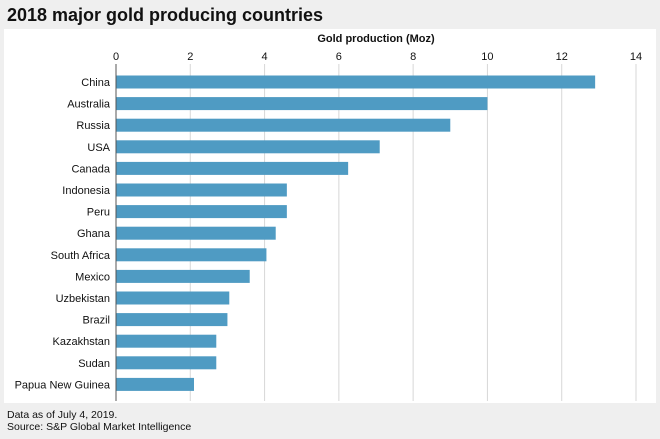 This screenshot has width=660, height=439. I want to click on category-label: Mexico, so click(92, 277).